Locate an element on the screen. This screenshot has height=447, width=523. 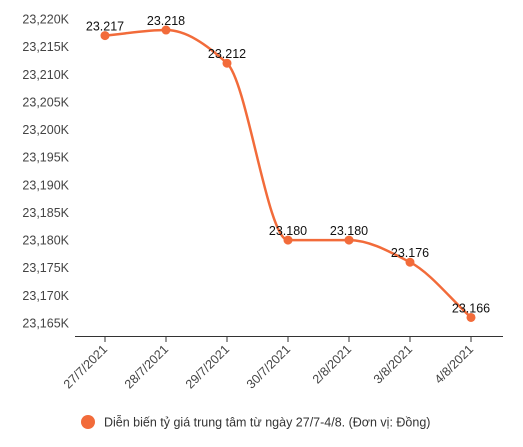
y-tick-label: 23,170K is located at coordinates (45, 296).